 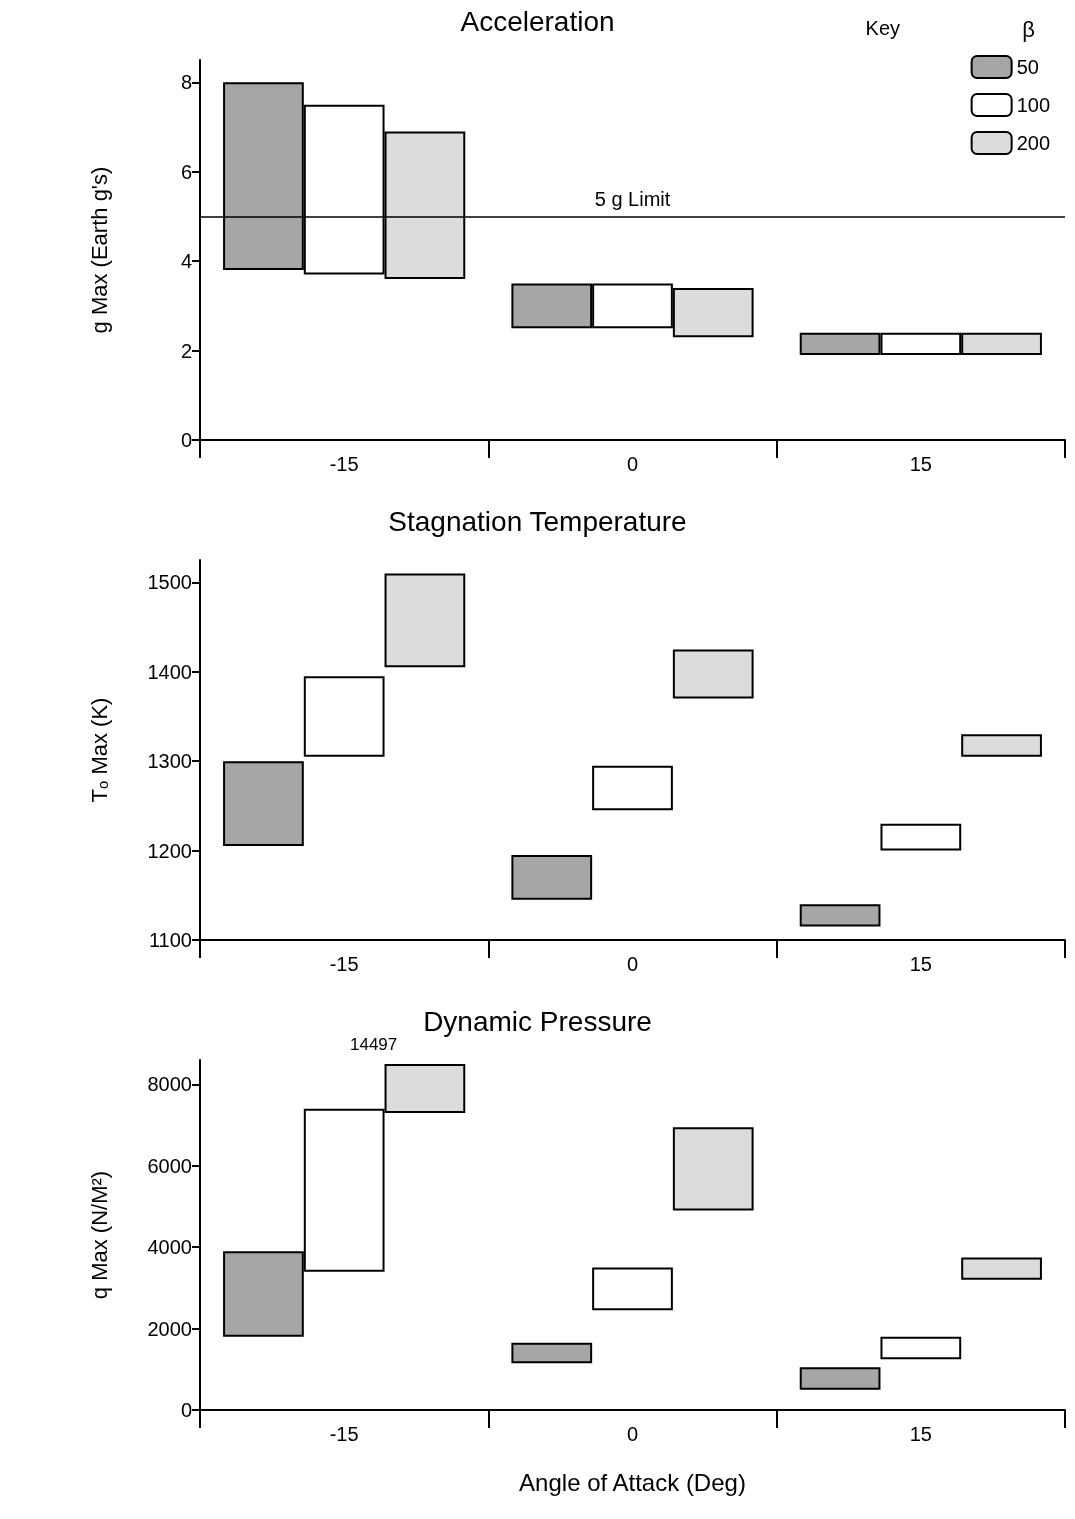 I want to click on y-tick-label: 4000, so click(x=169, y=1247).